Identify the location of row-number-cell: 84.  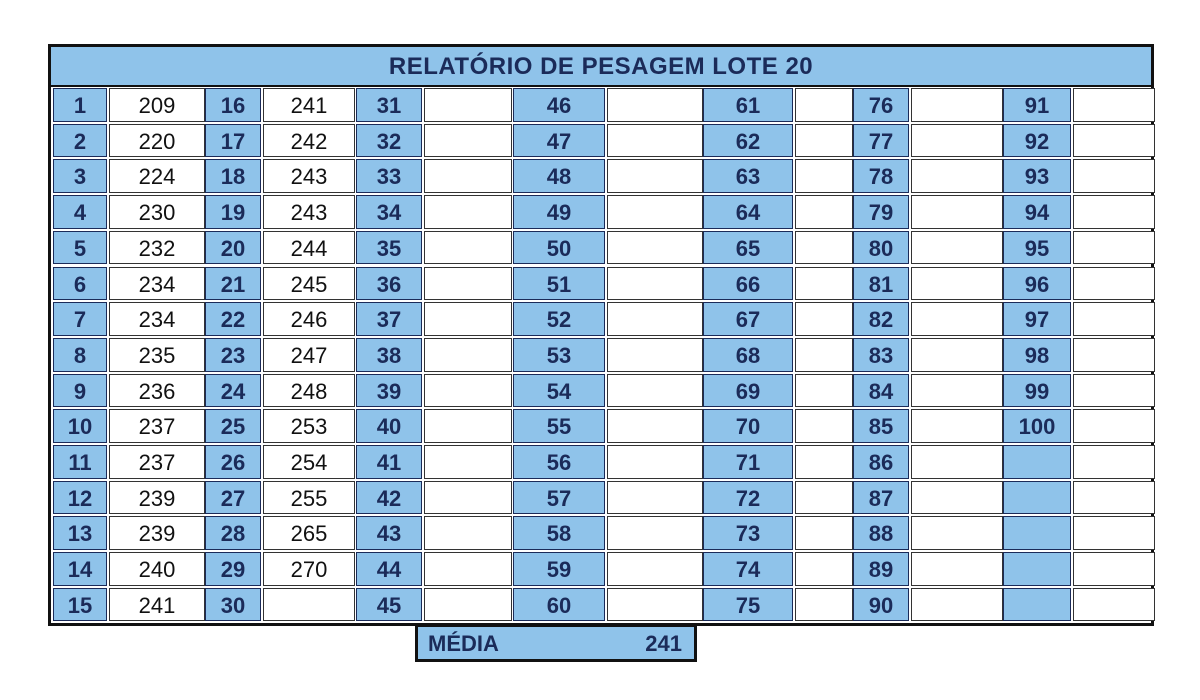
(881, 390).